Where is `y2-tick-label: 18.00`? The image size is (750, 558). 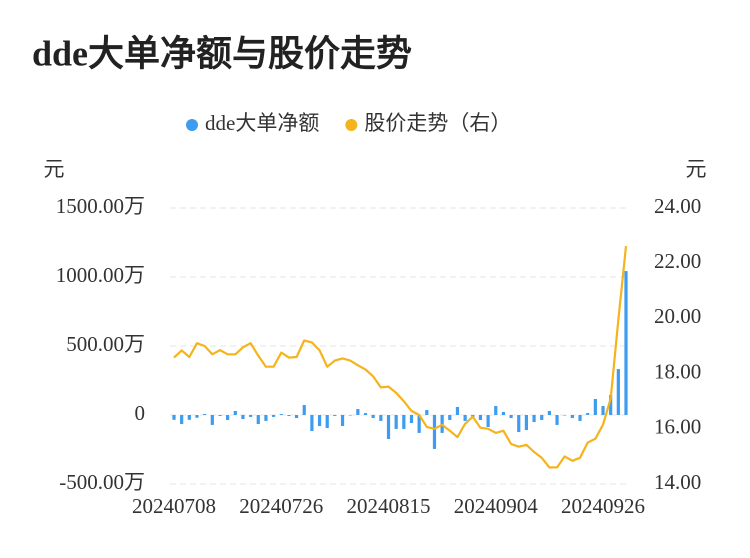
y2-tick-label: 18.00 is located at coordinates (677, 371).